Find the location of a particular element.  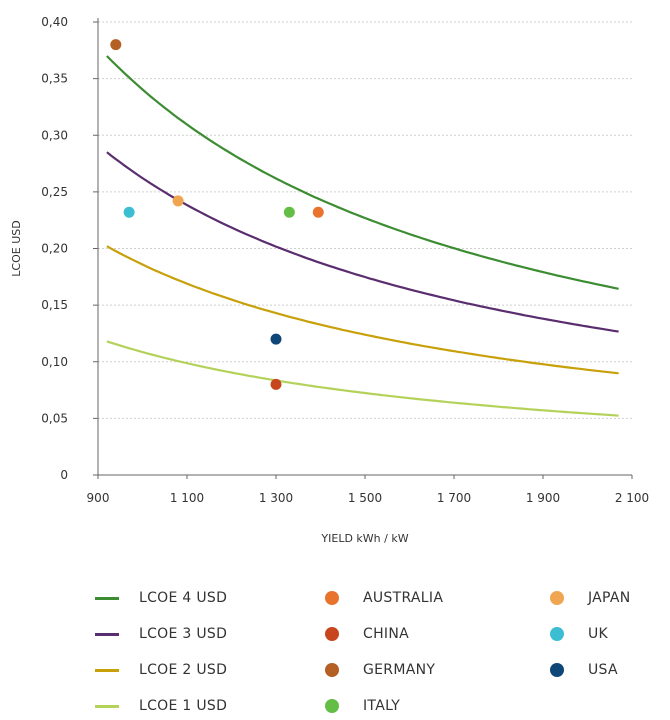

legend-item: JAPAN is located at coordinates (588, 598).